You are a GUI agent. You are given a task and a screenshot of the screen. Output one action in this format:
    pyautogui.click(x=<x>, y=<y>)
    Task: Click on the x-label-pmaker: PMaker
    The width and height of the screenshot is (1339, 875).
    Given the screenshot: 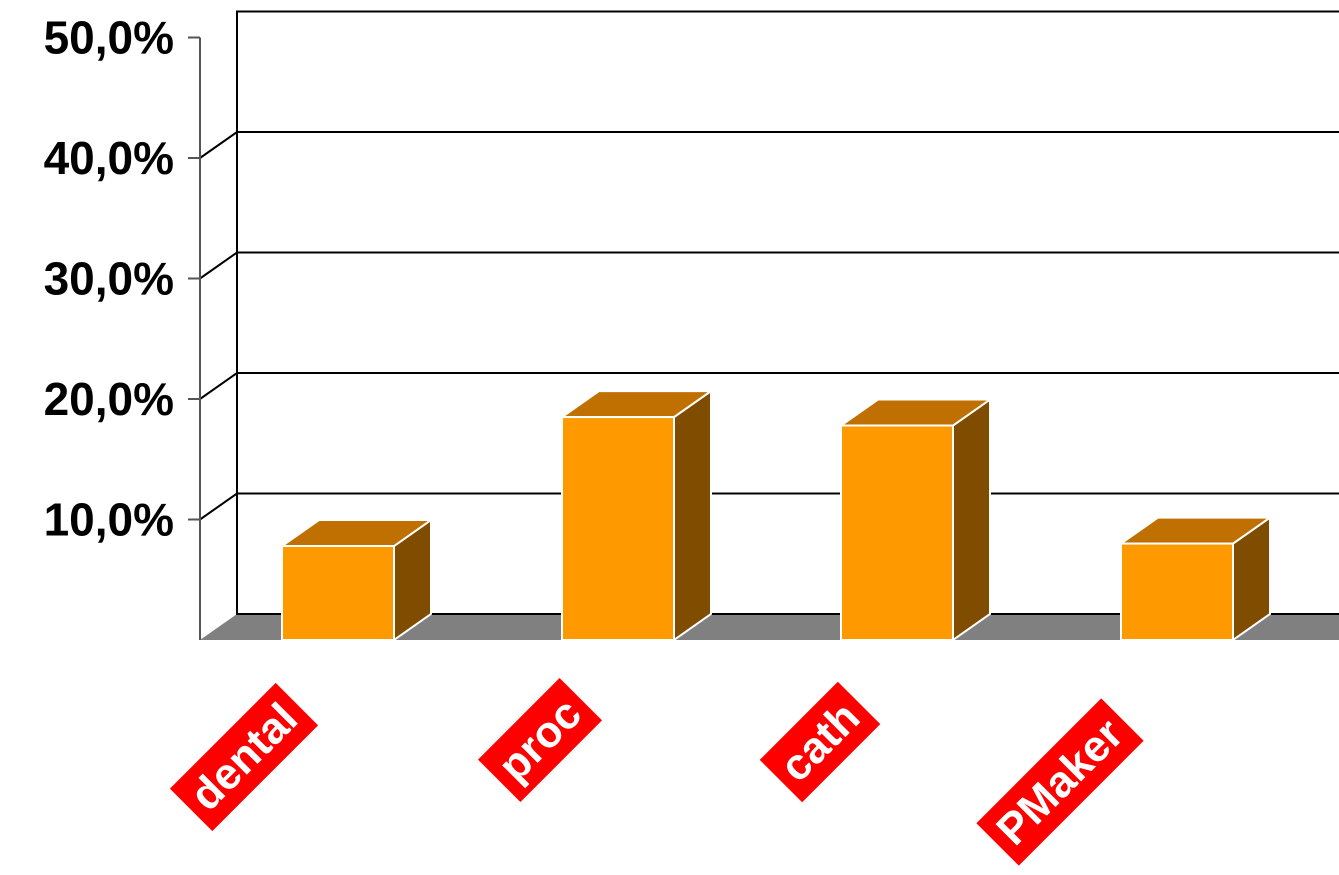 What is the action you would take?
    pyautogui.click(x=1060, y=782)
    